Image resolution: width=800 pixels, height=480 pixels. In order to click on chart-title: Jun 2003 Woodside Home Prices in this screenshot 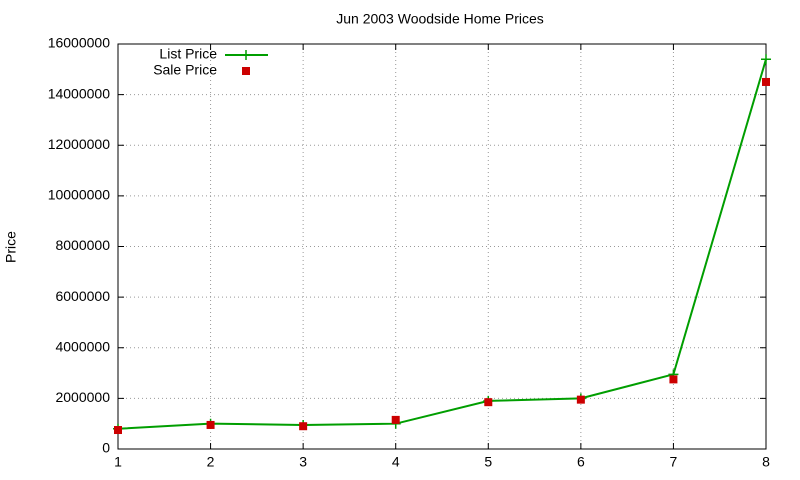, I will do `click(440, 19)`.